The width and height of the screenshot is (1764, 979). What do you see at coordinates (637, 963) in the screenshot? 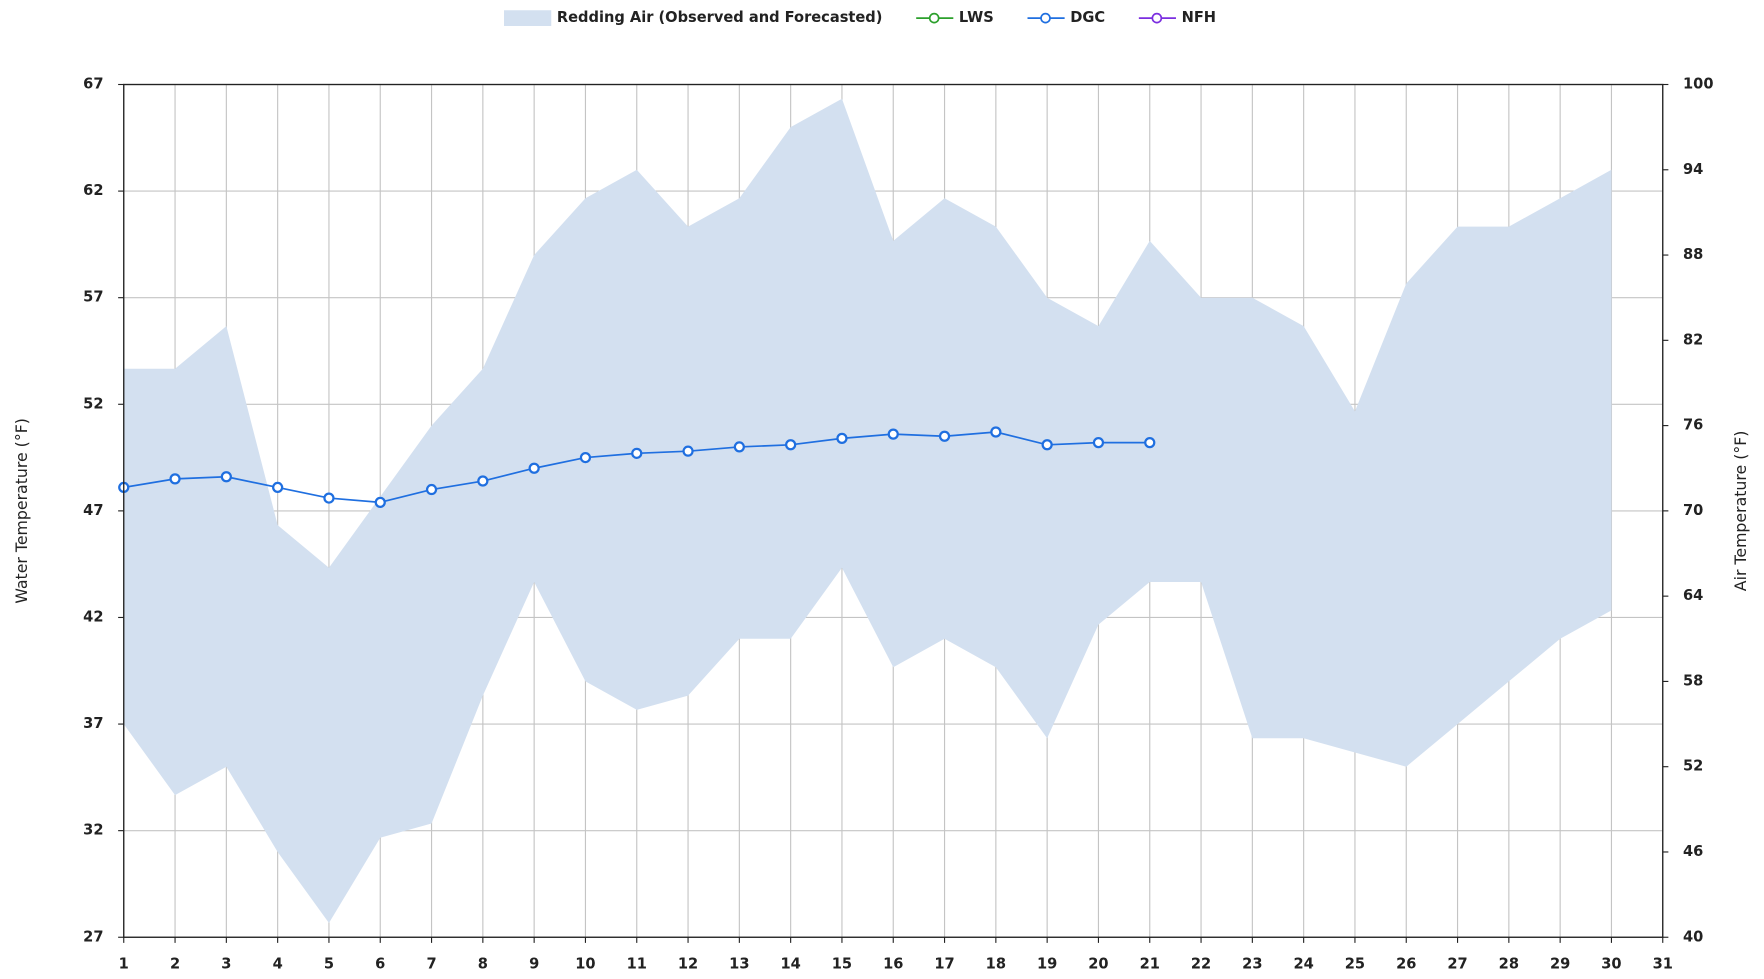
I see `x-tick-label: 11` at bounding box center [637, 963].